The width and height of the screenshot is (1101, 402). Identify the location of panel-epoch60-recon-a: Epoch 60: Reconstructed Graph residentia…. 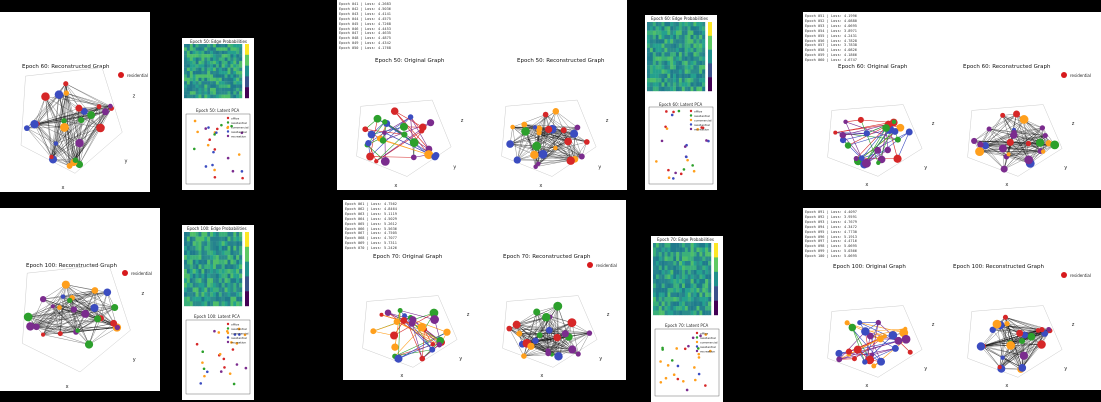
(75, 102).